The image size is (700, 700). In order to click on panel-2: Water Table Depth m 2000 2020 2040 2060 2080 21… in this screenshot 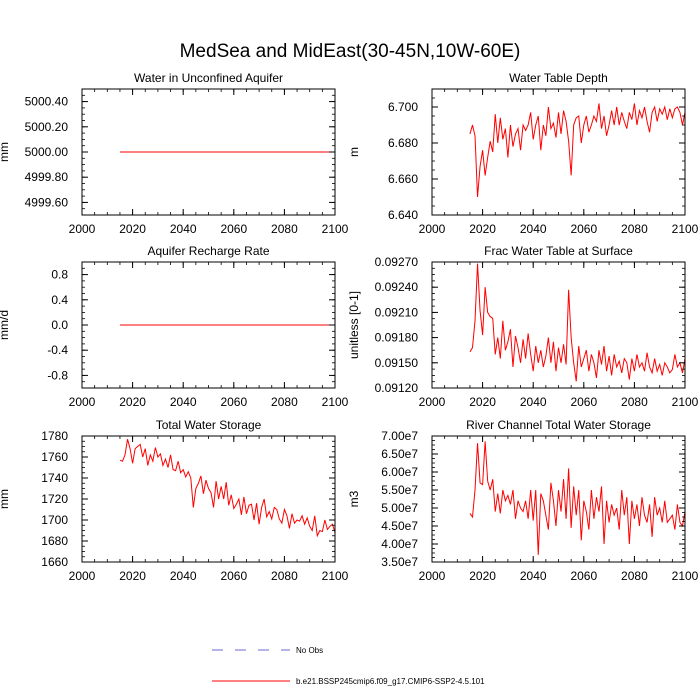, I will do `click(523, 153)`.